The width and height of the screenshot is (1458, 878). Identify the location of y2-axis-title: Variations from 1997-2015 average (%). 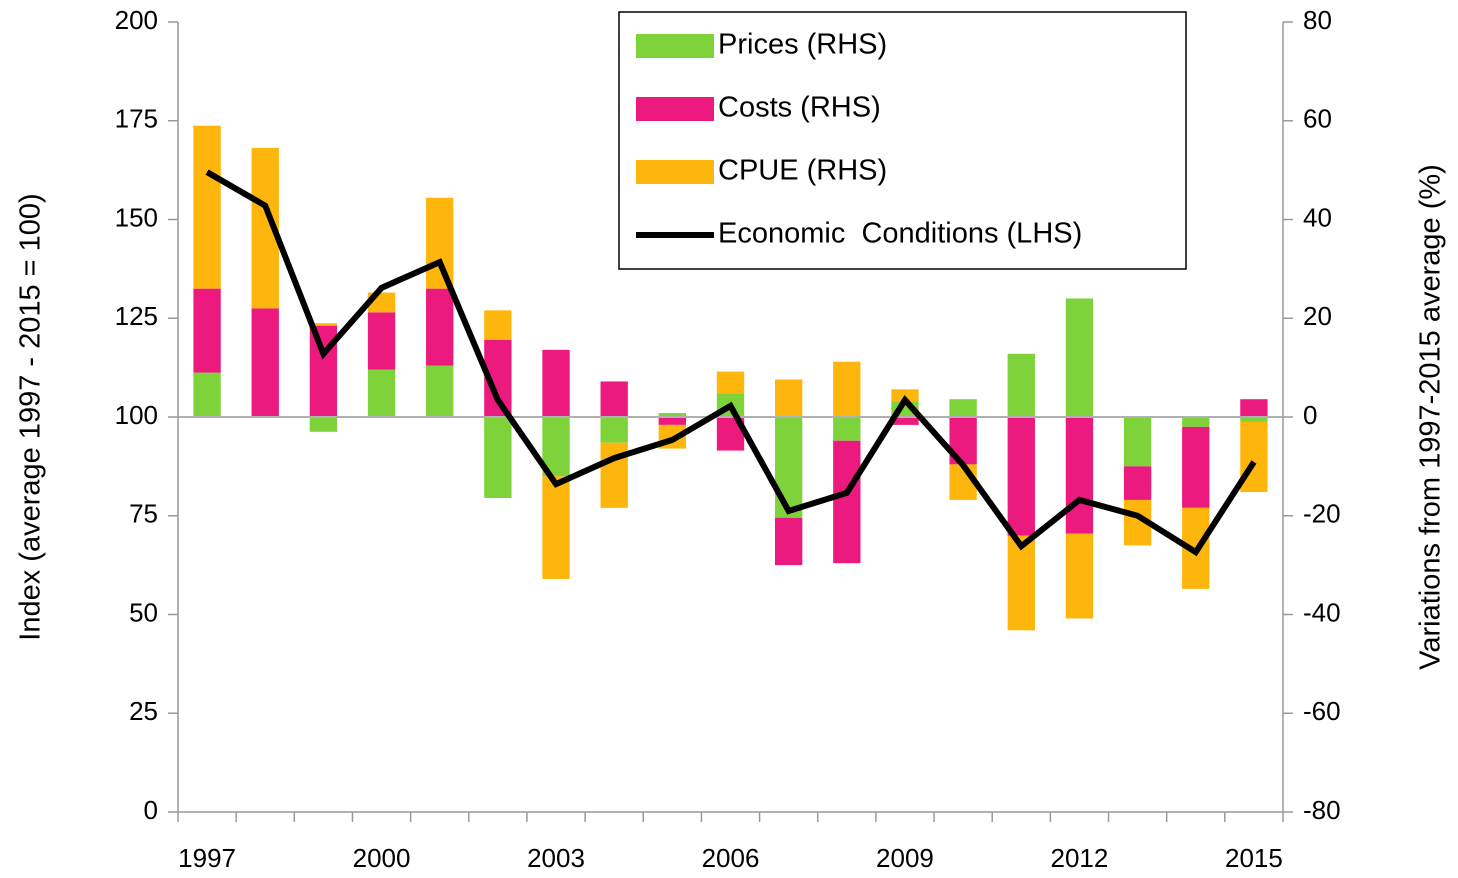
(1431, 417).